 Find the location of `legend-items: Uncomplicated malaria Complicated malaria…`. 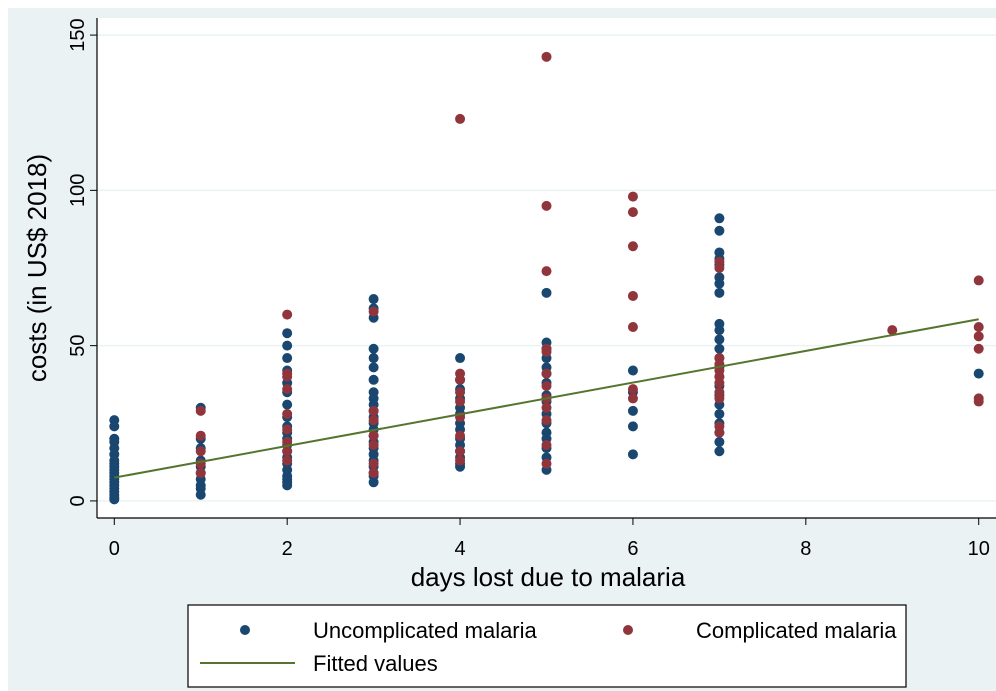

legend-items: Uncomplicated malaria Complicated malaria… is located at coordinates (548, 647).